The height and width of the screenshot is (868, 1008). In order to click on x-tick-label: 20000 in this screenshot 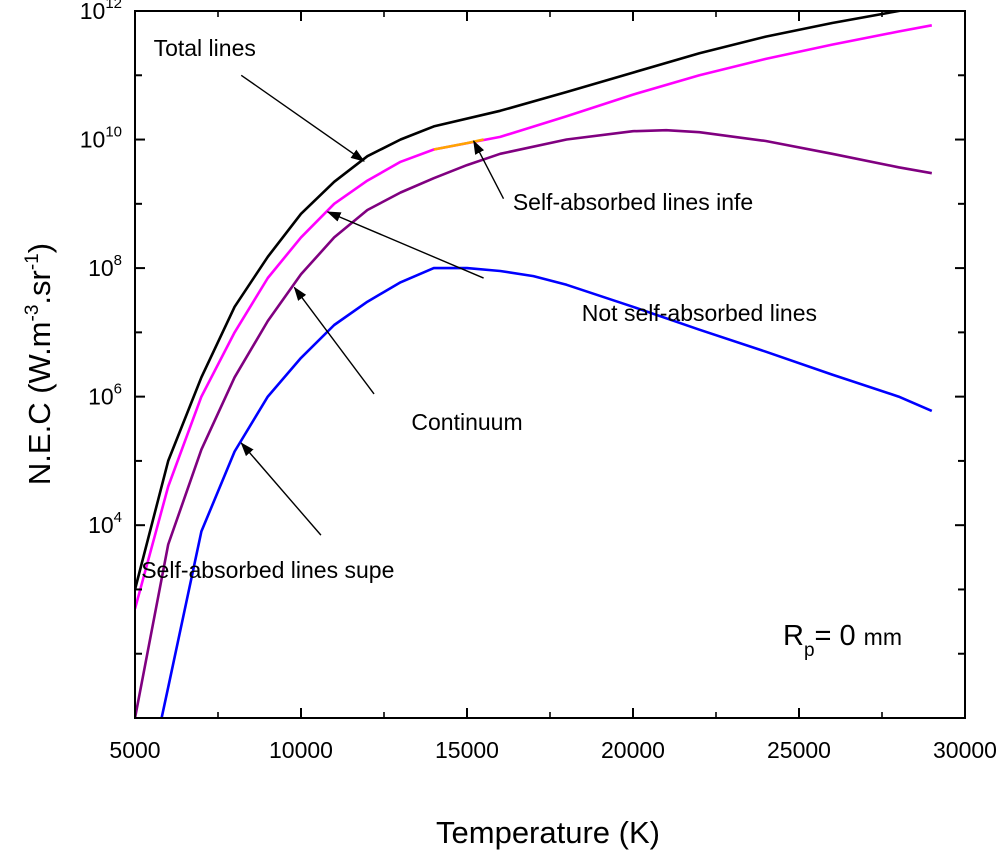, I will do `click(633, 750)`.